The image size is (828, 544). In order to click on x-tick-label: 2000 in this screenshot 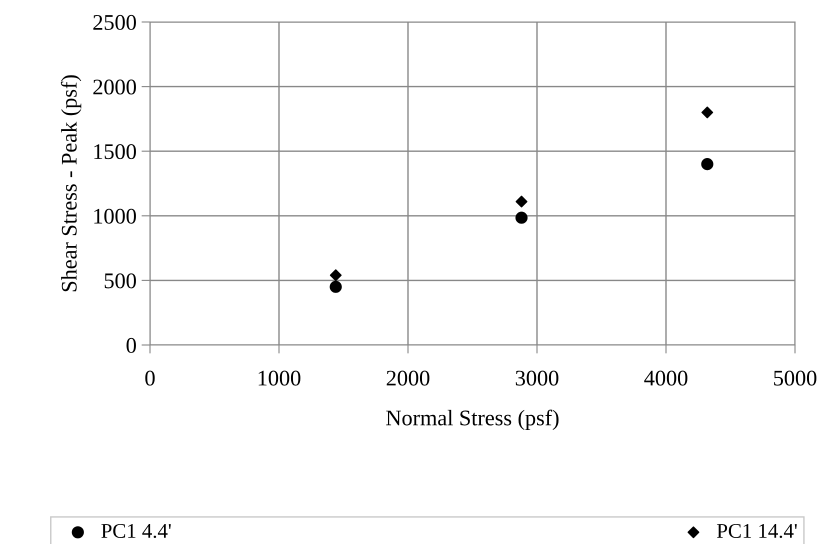, I will do `click(408, 378)`.